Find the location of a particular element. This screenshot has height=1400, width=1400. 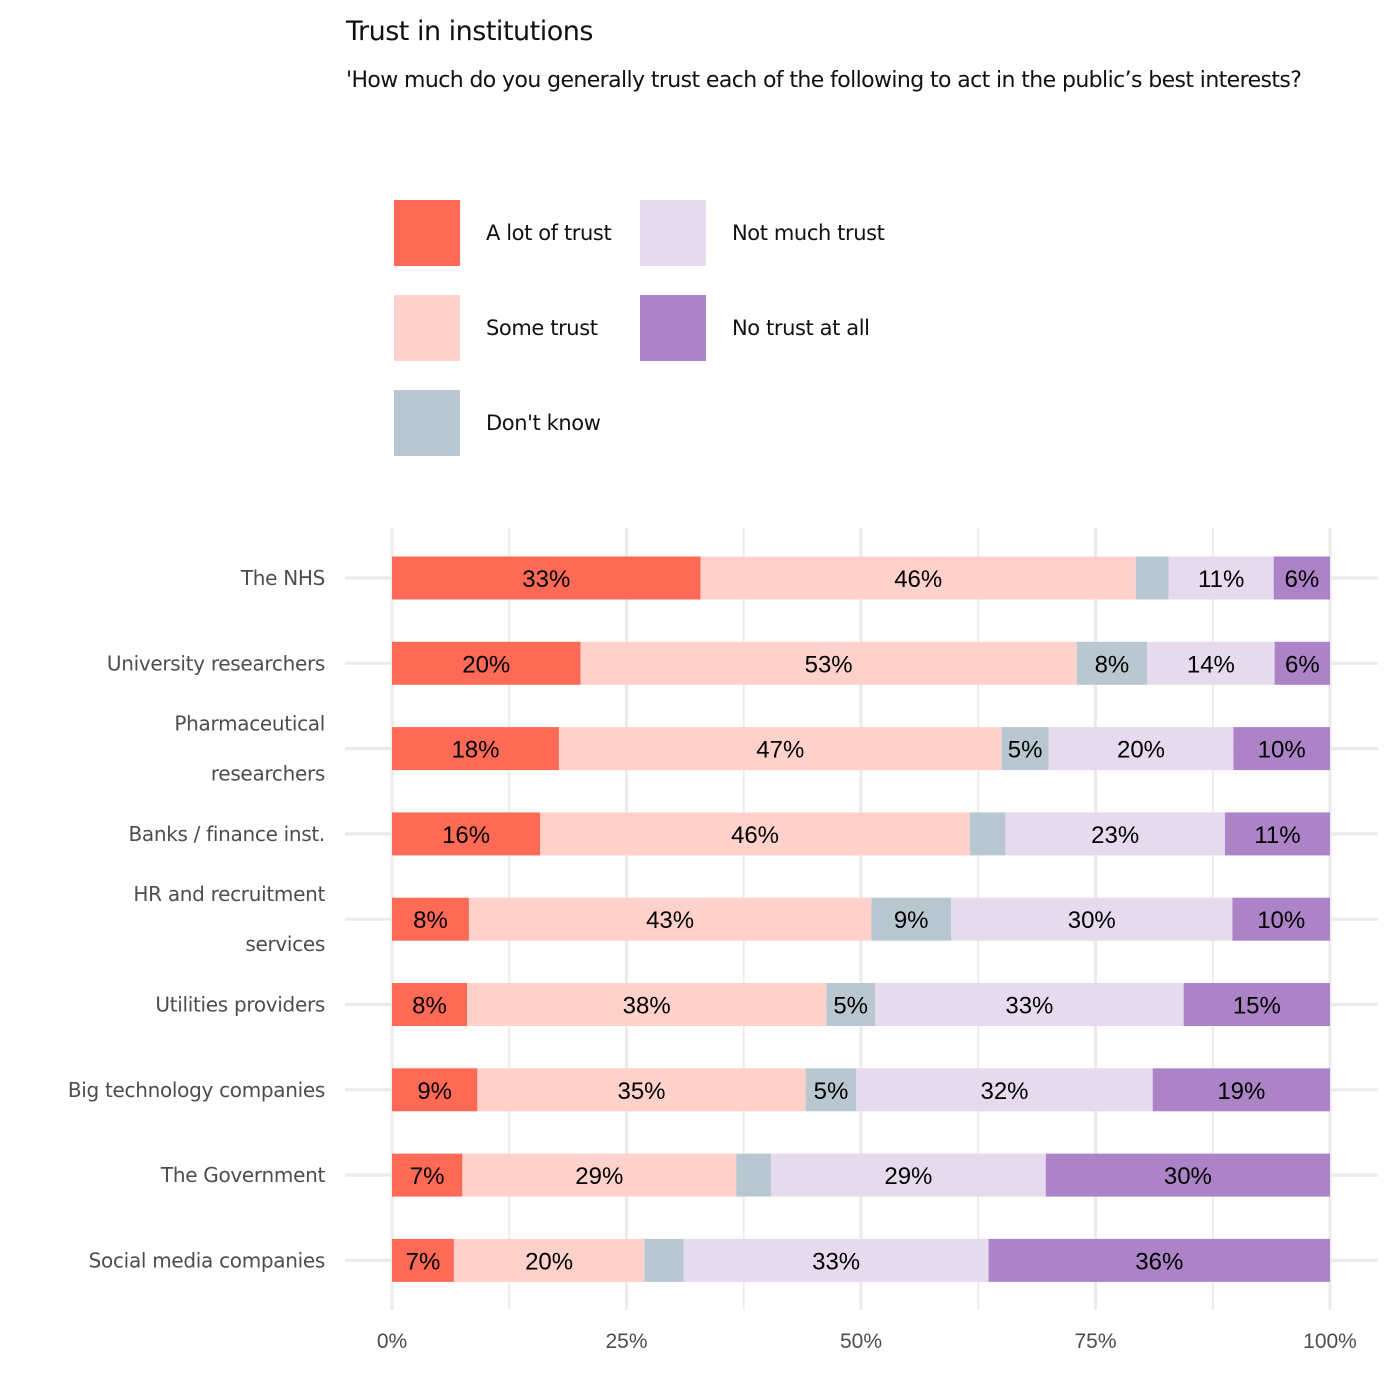

bar-data-label: 43% is located at coordinates (670, 920).